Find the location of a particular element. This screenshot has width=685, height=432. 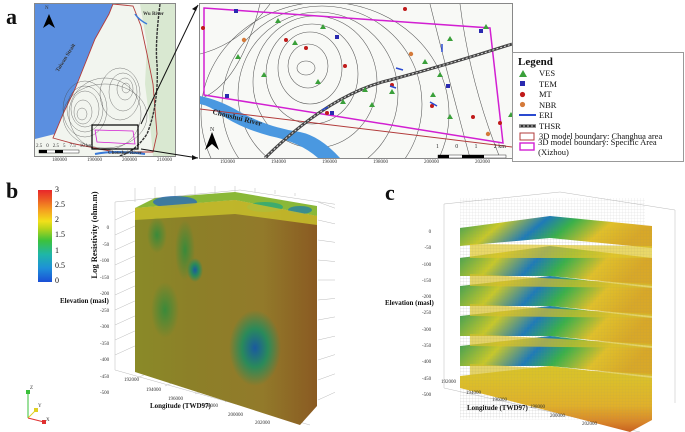

scale-tick: 7.5 is located at coordinates (72, 146).